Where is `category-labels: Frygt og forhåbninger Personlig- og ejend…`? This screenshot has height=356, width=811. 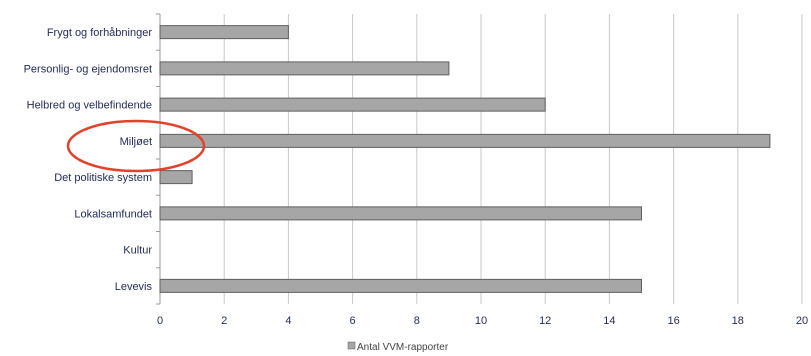
category-labels: Frygt og forhåbninger Personlig- og ejend… is located at coordinates (88, 160).